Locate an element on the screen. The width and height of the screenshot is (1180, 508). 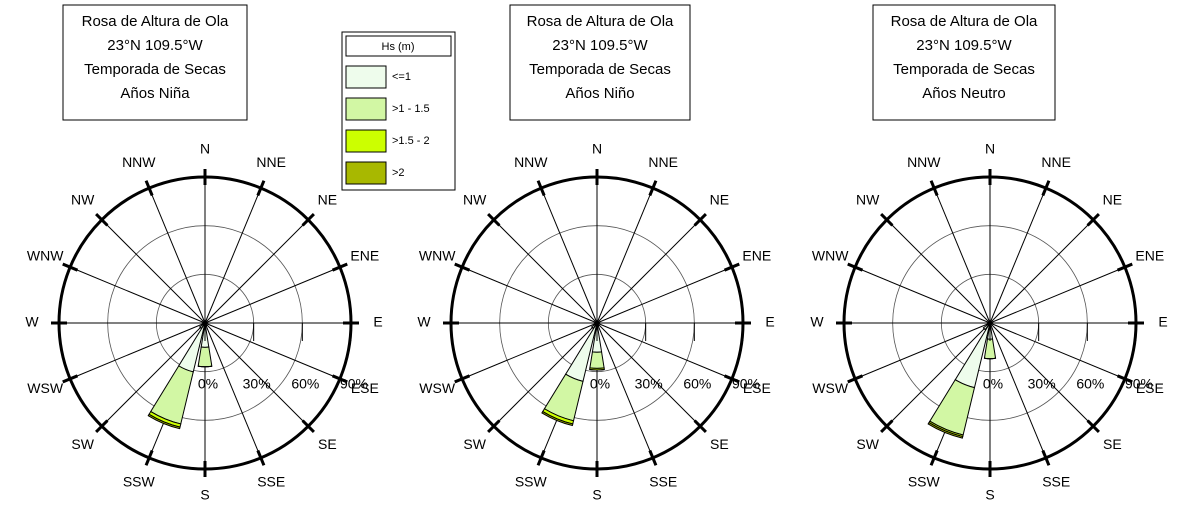
chart-title: Años Neutro is located at coordinates (963, 93).